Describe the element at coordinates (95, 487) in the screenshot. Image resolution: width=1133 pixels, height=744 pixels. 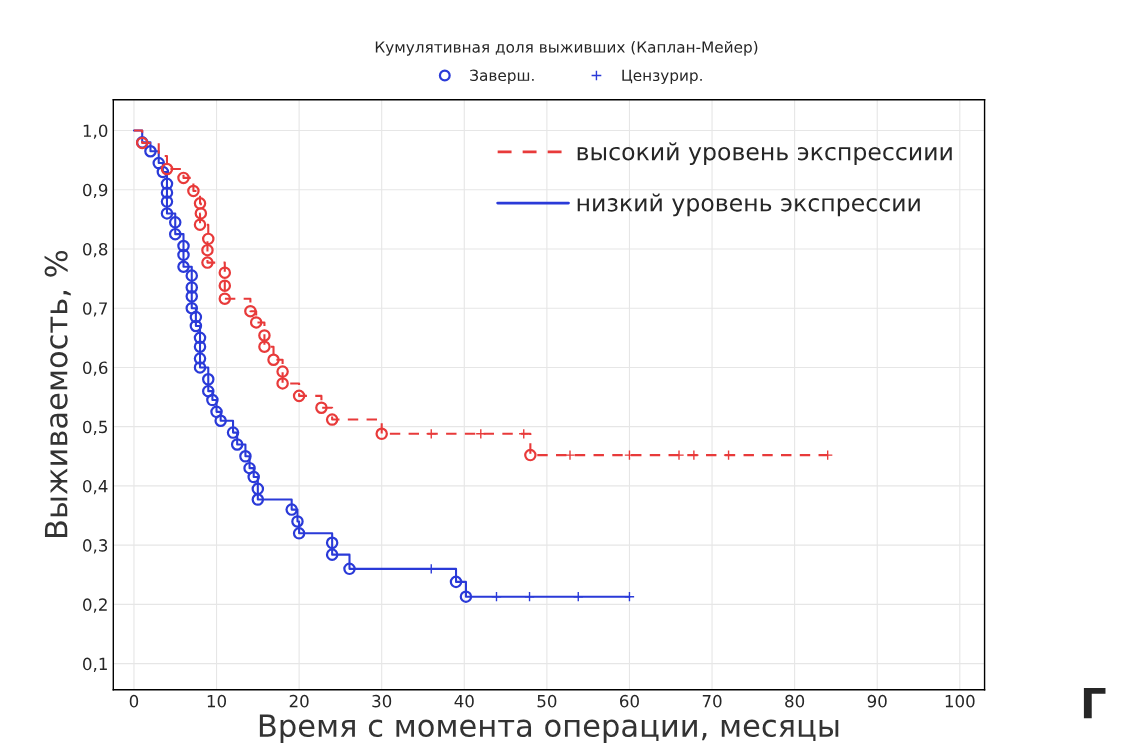
I see `y-tick-label: 0,4` at that location.